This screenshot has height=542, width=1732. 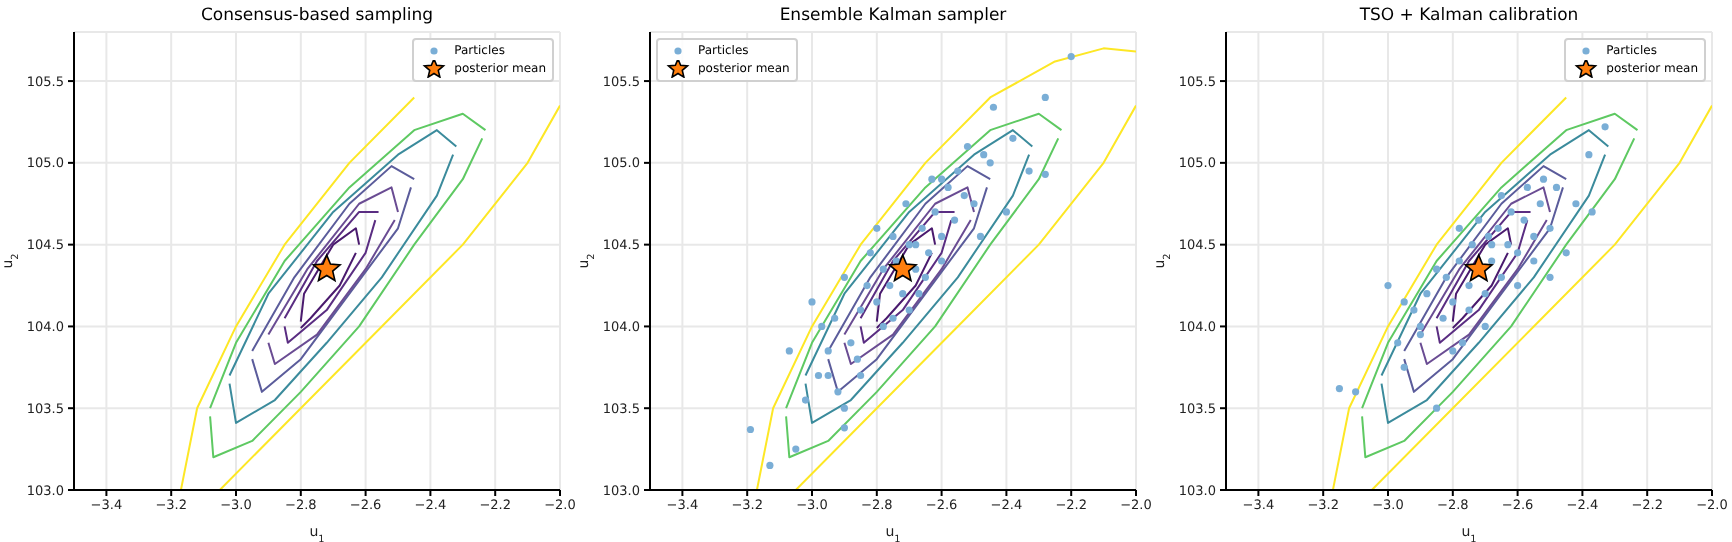 I want to click on chart-title: Consensus-based sampling, so click(x=317, y=16).